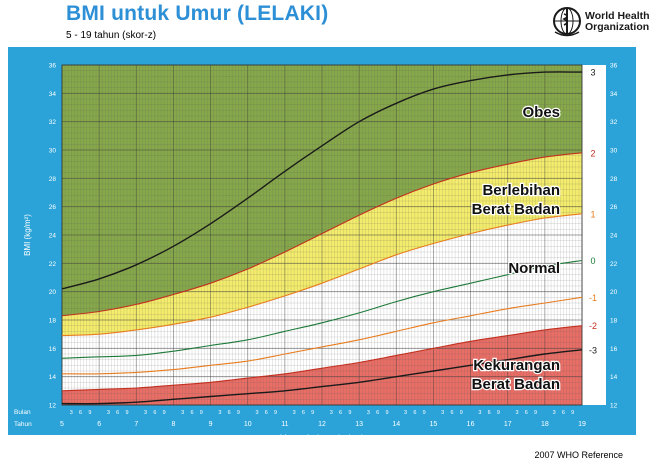 The width and height of the screenshot is (659, 467). Describe the element at coordinates (592, 261) in the screenshot. I see `zscore-label-0: 0` at that location.